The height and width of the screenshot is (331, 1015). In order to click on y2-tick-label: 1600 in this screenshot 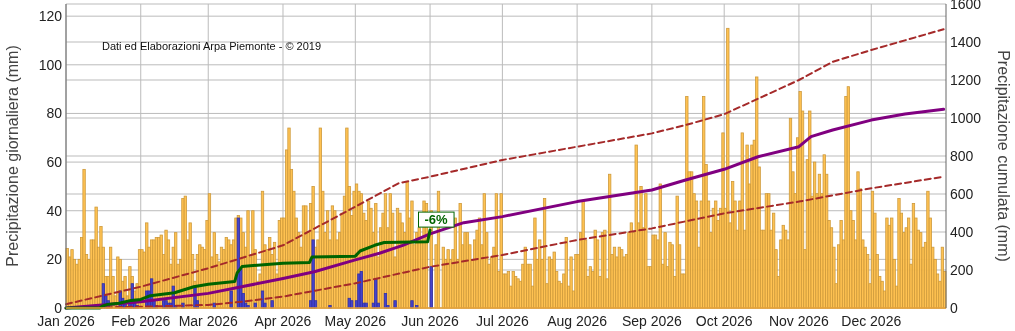, I will do `click(966, 6)`.